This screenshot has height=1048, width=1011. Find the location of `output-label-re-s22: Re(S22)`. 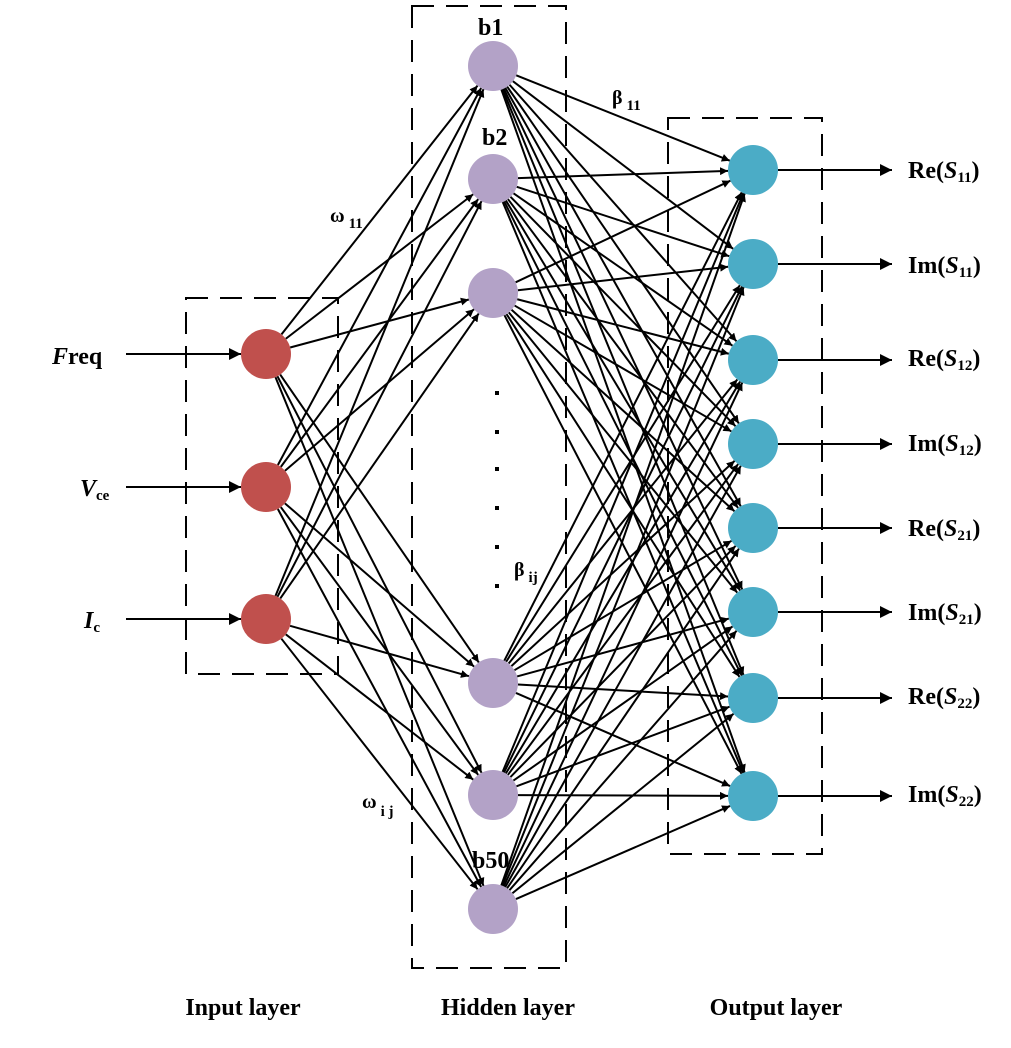

output-label-re-s22: Re(S22) is located at coordinates (944, 698).